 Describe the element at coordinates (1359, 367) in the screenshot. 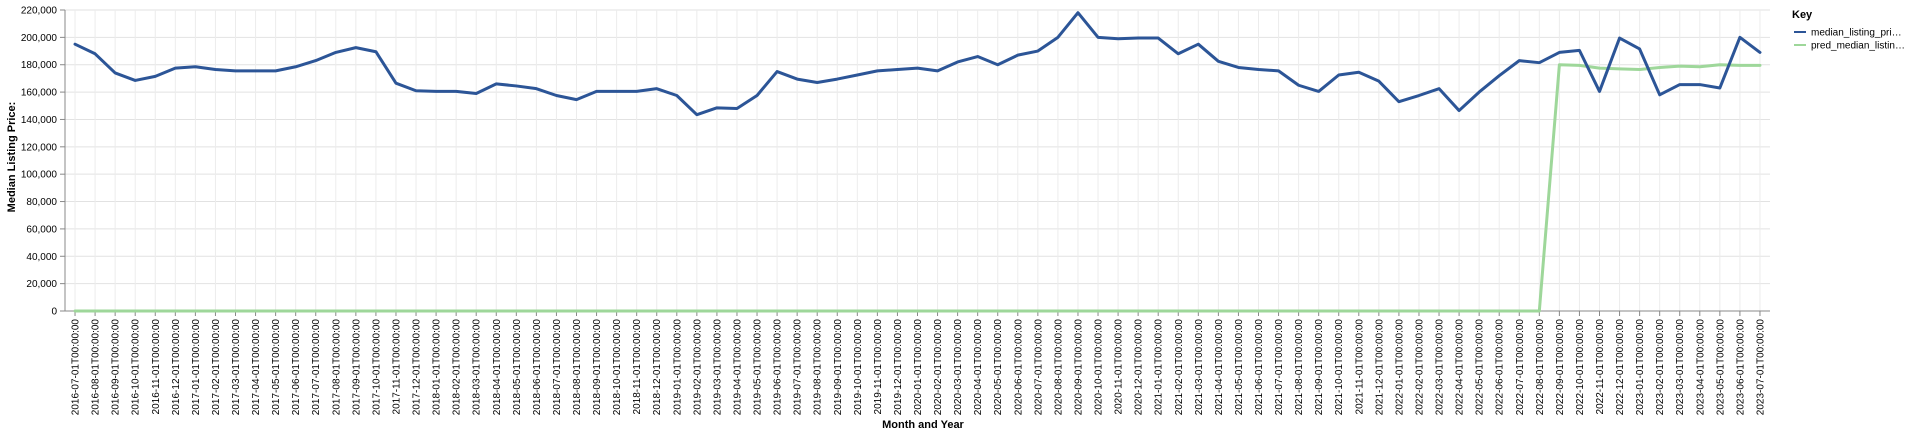

I see `x-tick-label: 2021-11-01T00:00:00` at that location.